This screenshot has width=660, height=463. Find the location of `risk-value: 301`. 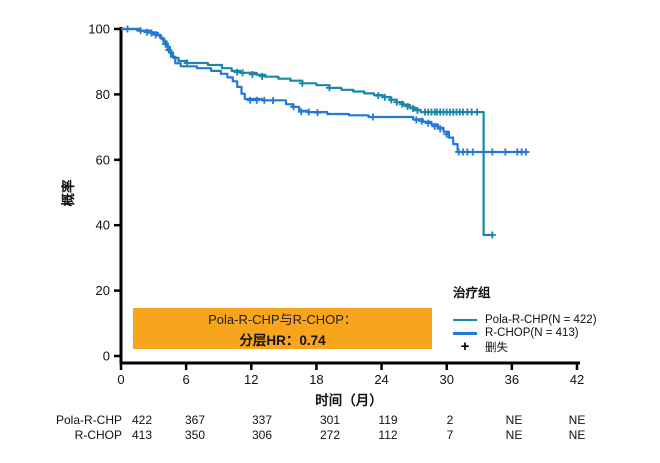

risk-value: 301 is located at coordinates (330, 420).